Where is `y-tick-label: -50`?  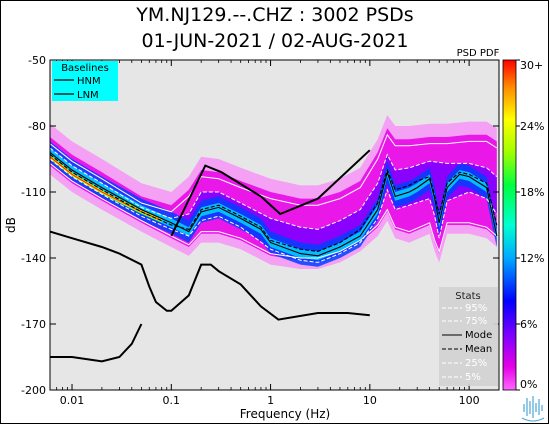
y-tick-label: -50 is located at coordinates (37, 60).